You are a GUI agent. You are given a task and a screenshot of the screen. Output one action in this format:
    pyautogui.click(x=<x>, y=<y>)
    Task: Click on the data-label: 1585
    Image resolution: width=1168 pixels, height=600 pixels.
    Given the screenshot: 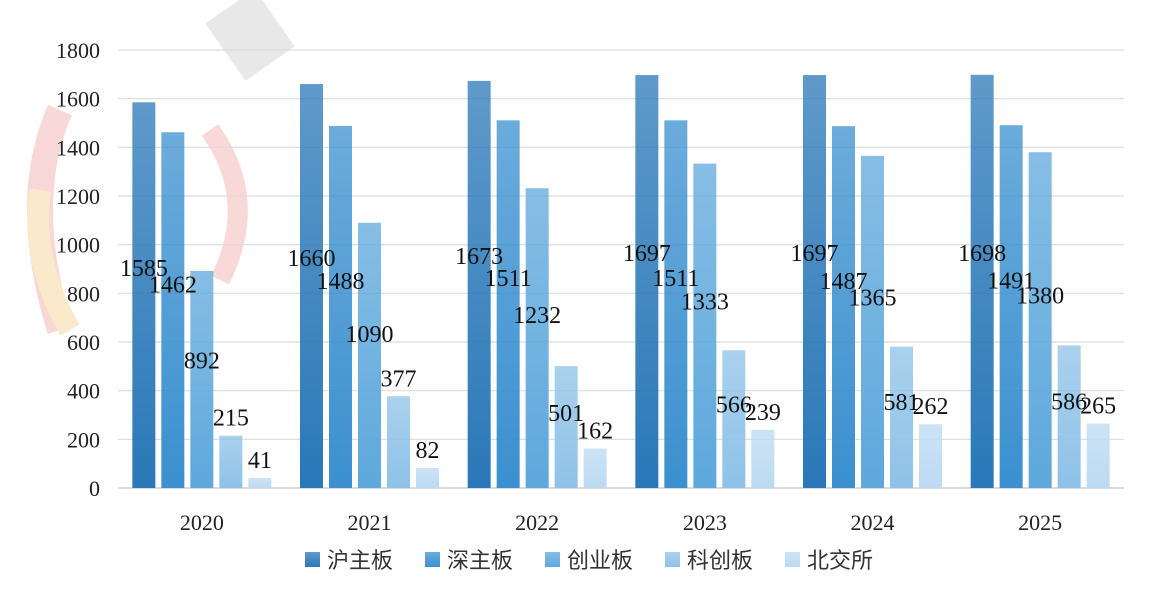 What is the action you would take?
    pyautogui.click(x=144, y=269)
    